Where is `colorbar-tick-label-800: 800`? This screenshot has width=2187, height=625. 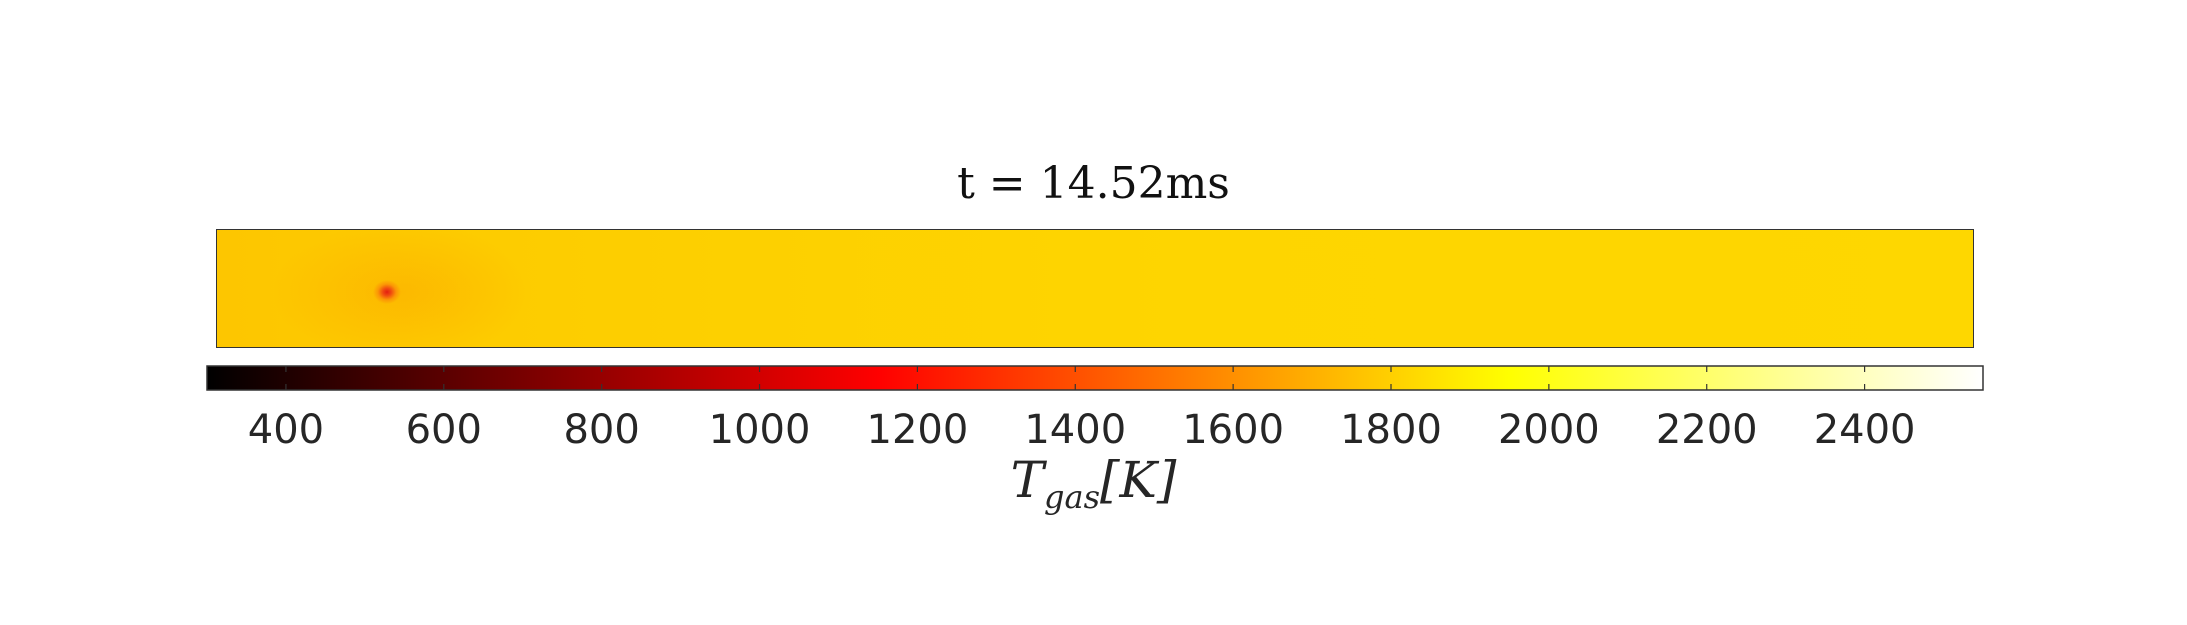
colorbar-tick-label-800: 800 is located at coordinates (601, 430).